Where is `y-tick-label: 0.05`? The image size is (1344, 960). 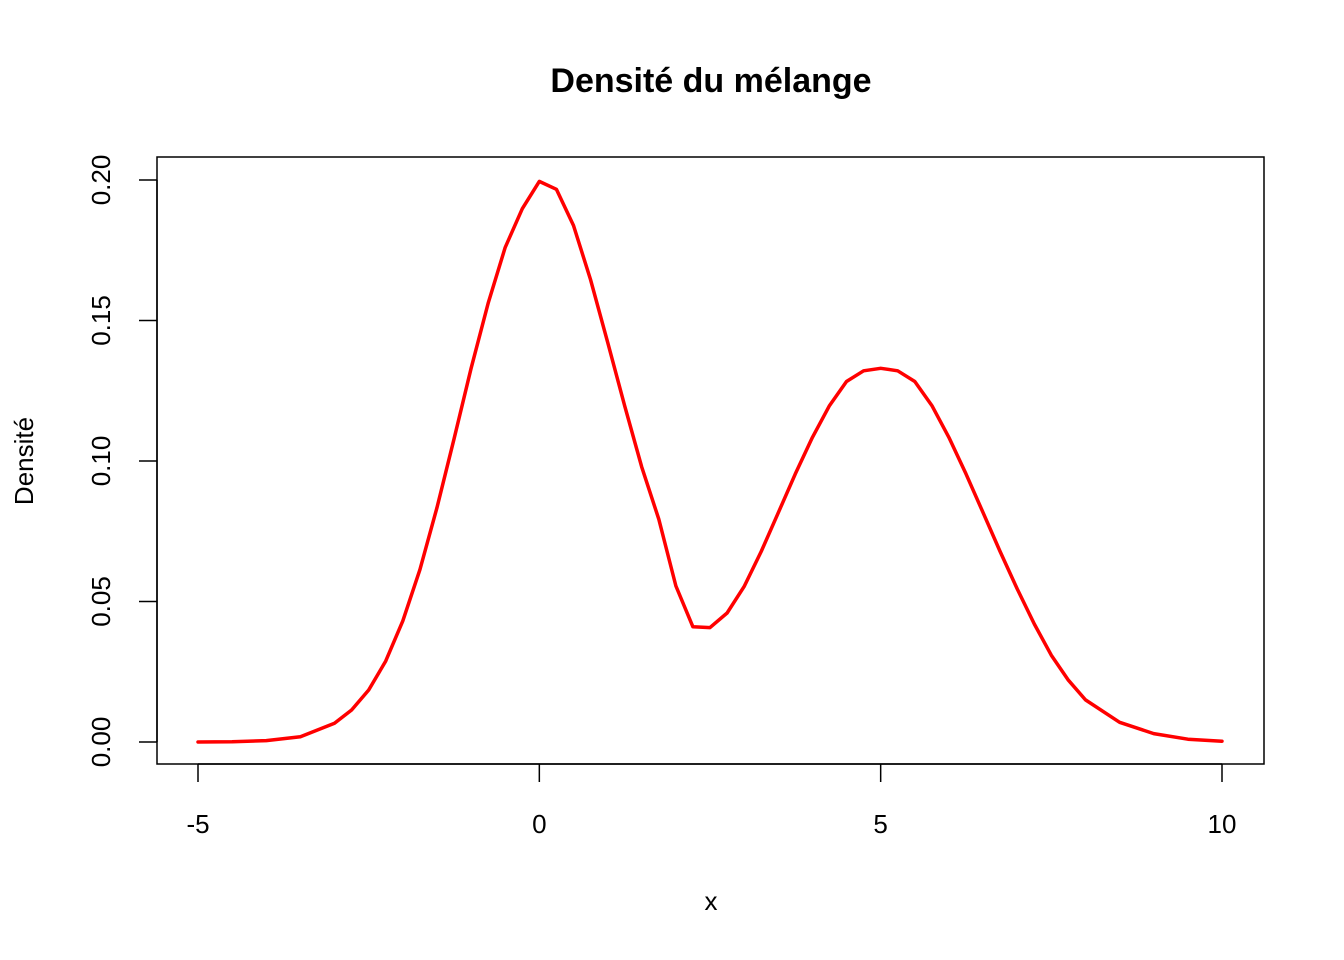 y-tick-label: 0.05 is located at coordinates (101, 601).